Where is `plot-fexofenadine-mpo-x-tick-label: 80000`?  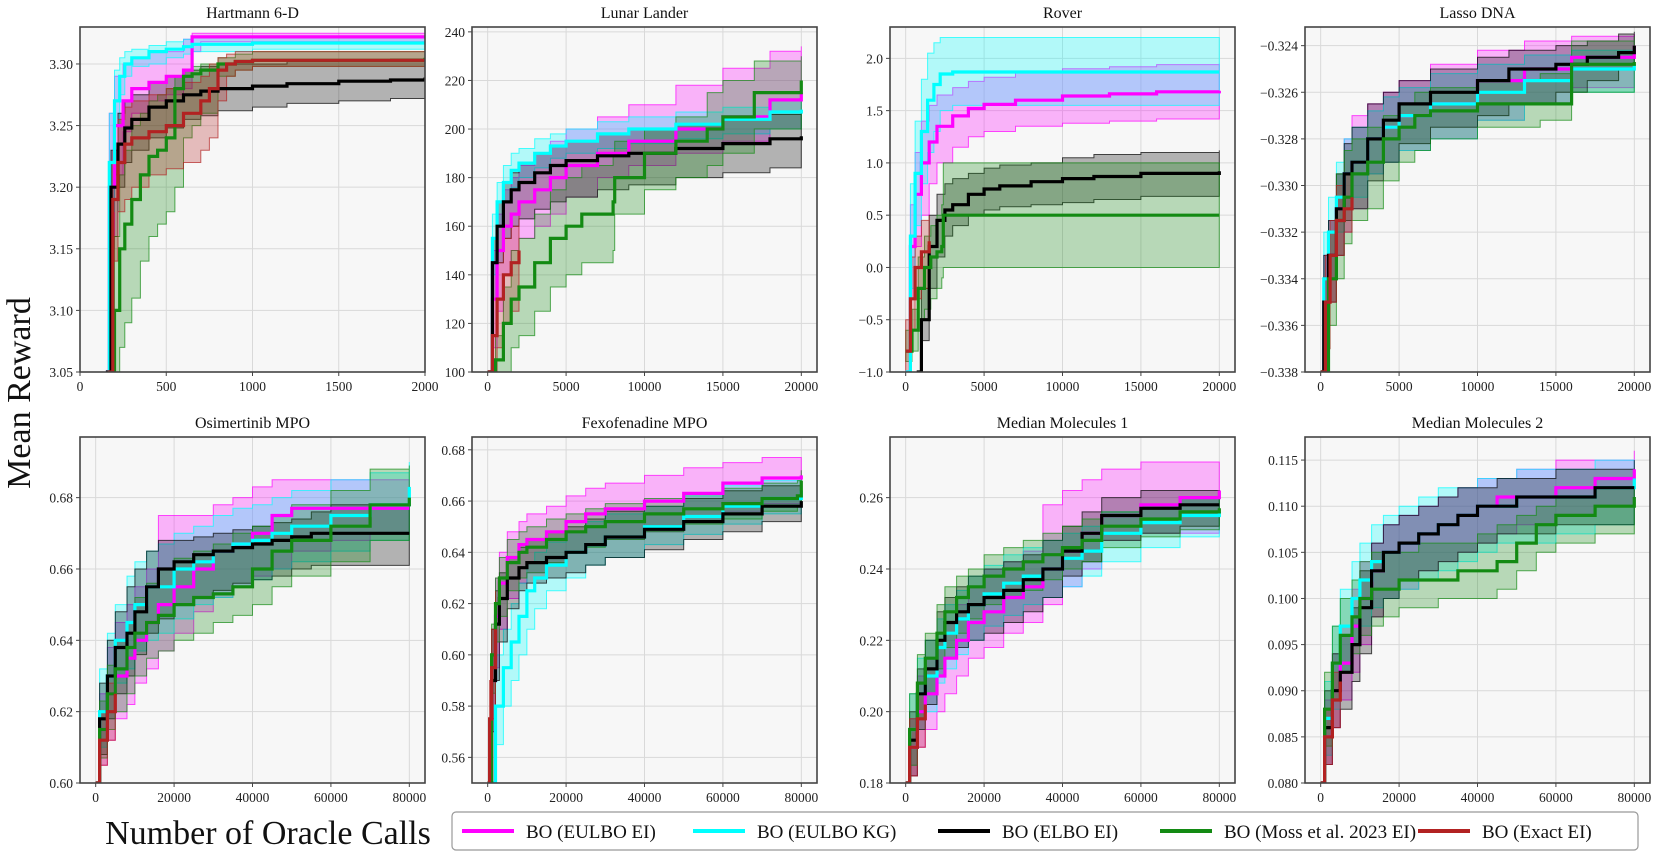
plot-fexofenadine-mpo-x-tick-label: 80000 is located at coordinates (801, 797).